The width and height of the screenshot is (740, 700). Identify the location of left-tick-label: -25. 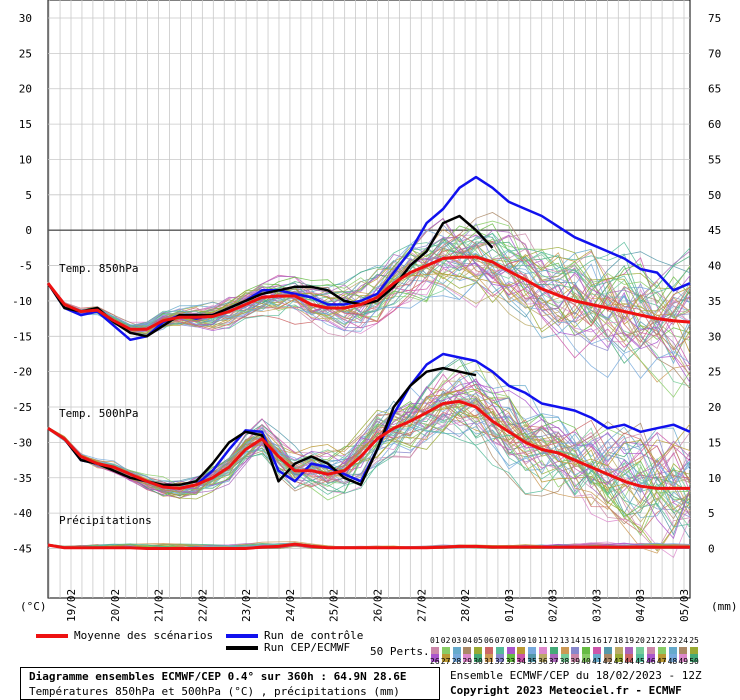
(22, 407).